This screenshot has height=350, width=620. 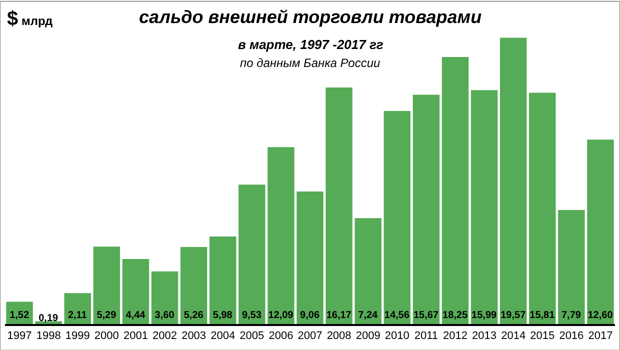 I want to click on data-label: 16,17, so click(x=339, y=315).